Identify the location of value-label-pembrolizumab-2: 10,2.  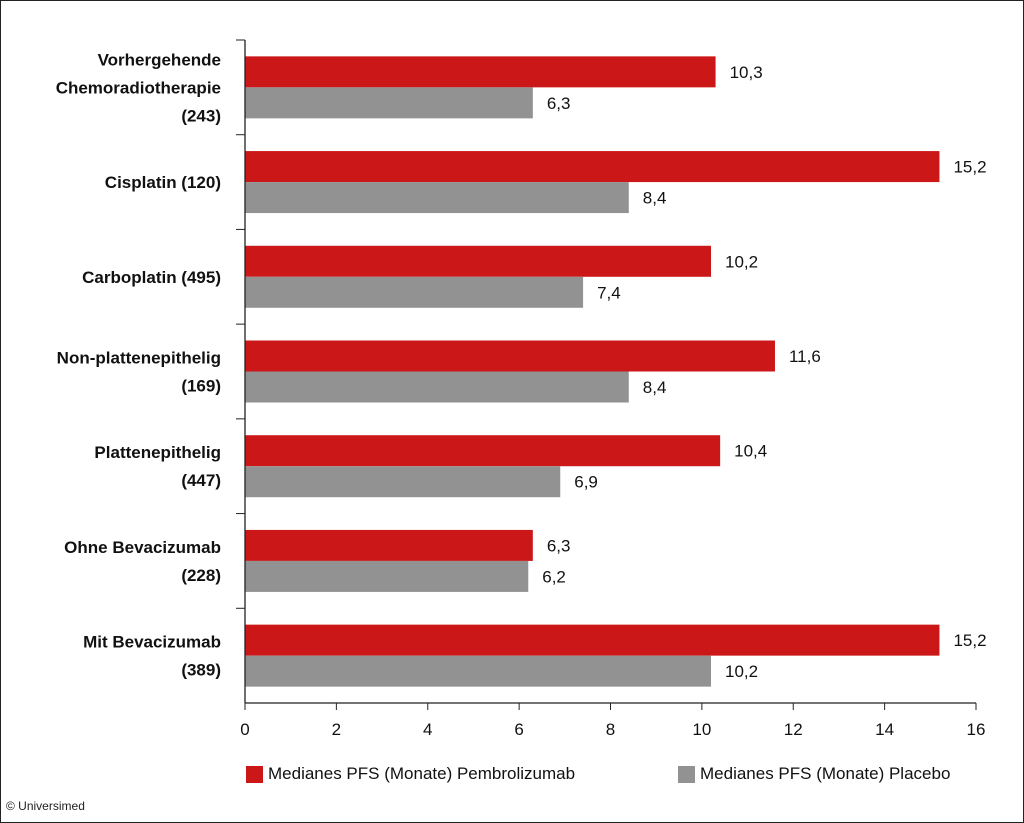
(741, 261).